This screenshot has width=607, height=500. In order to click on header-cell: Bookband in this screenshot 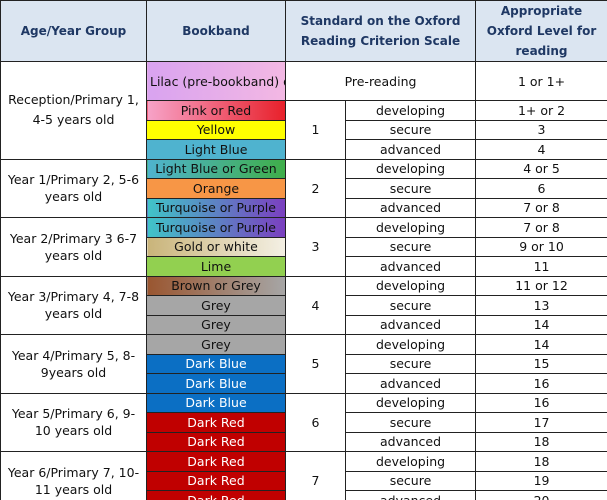, I will do `click(216, 31)`.